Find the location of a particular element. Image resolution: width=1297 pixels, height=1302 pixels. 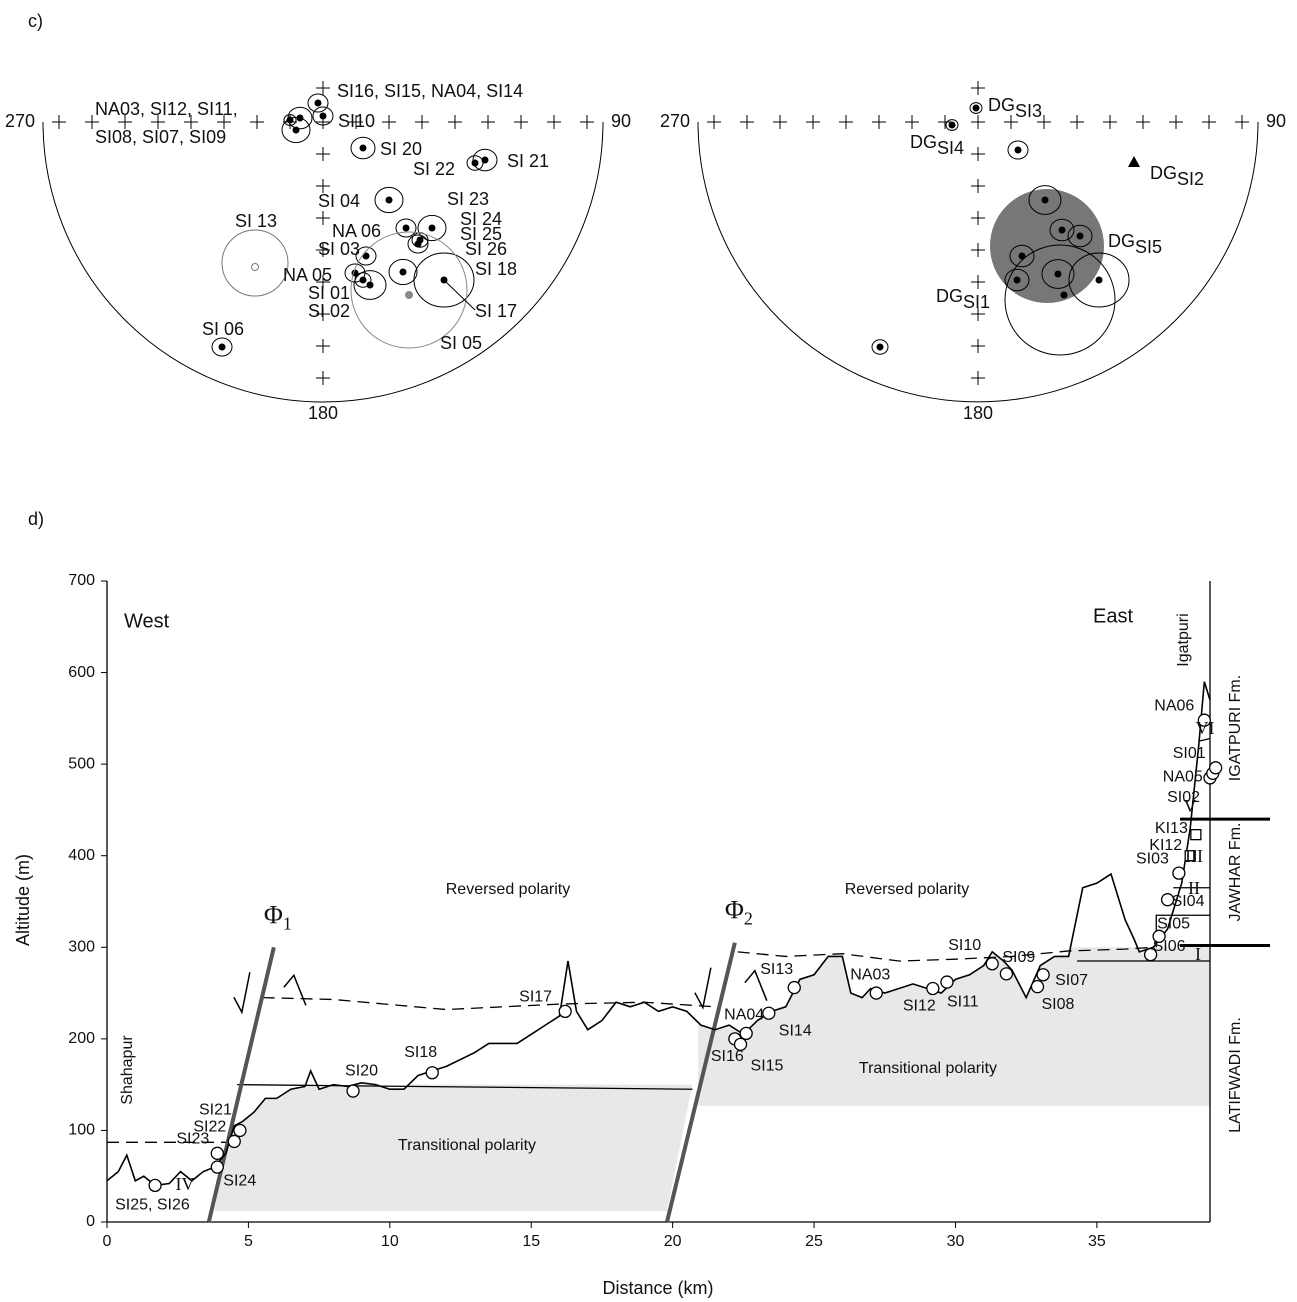

annotation: East is located at coordinates (1113, 616).